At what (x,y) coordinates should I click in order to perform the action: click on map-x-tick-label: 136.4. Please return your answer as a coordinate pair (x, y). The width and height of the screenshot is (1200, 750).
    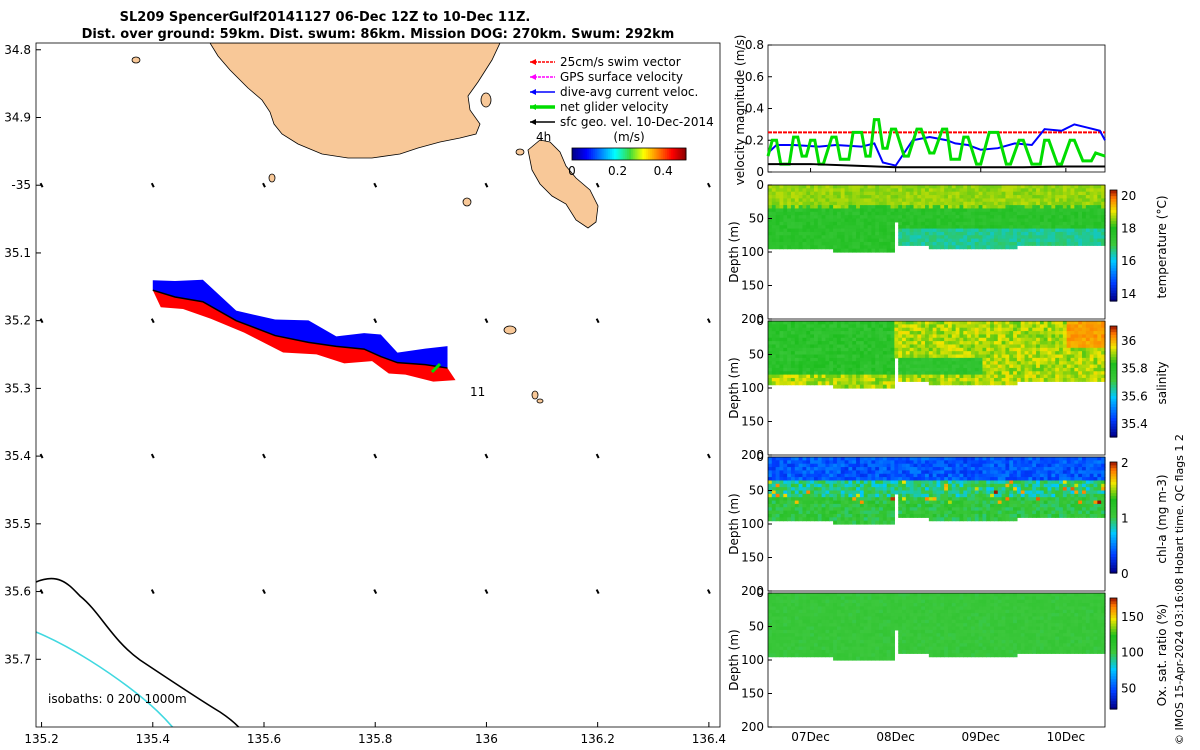
    Looking at the image, I should click on (709, 739).